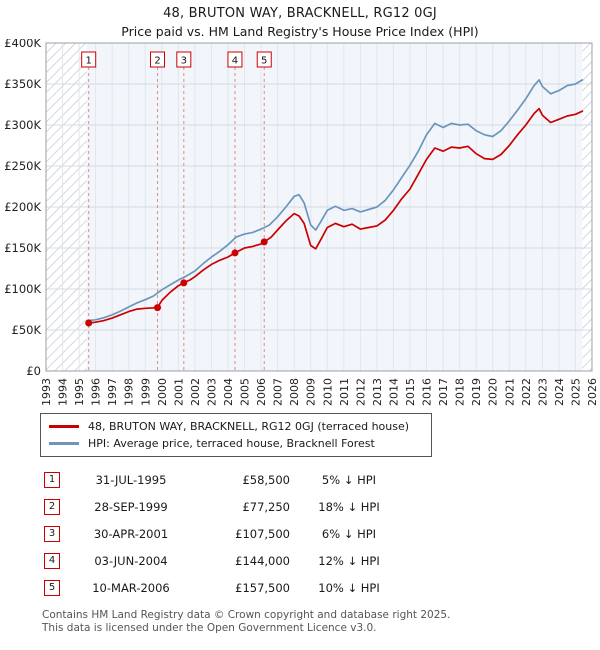 The width and height of the screenshot is (600, 650). What do you see at coordinates (52, 533) in the screenshot?
I see `sale-number-badge: 3` at bounding box center [52, 533].